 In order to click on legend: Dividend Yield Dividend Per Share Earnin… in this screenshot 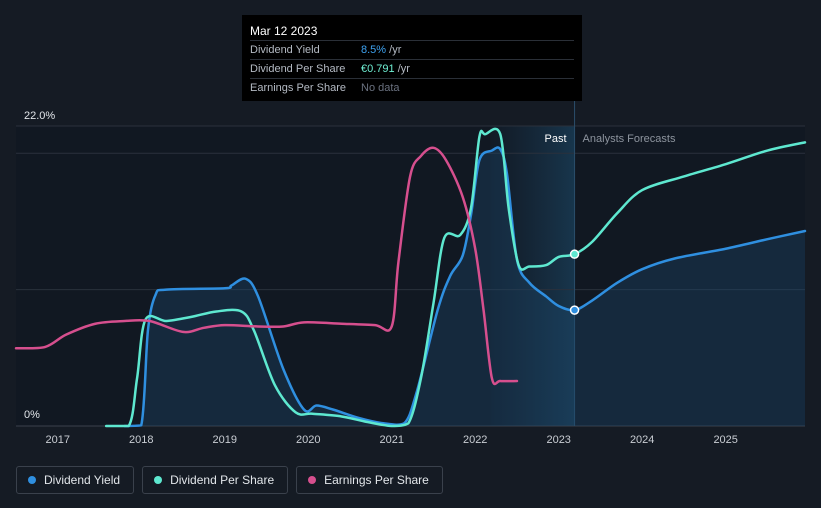, I will do `click(229, 480)`.